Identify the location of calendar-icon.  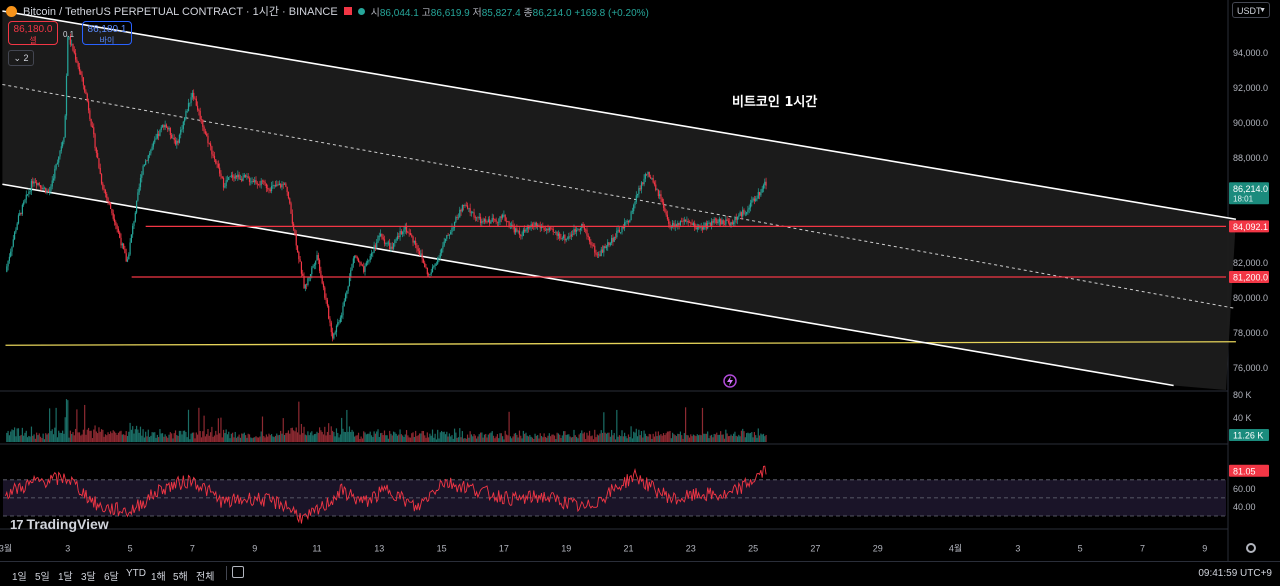
(238, 572).